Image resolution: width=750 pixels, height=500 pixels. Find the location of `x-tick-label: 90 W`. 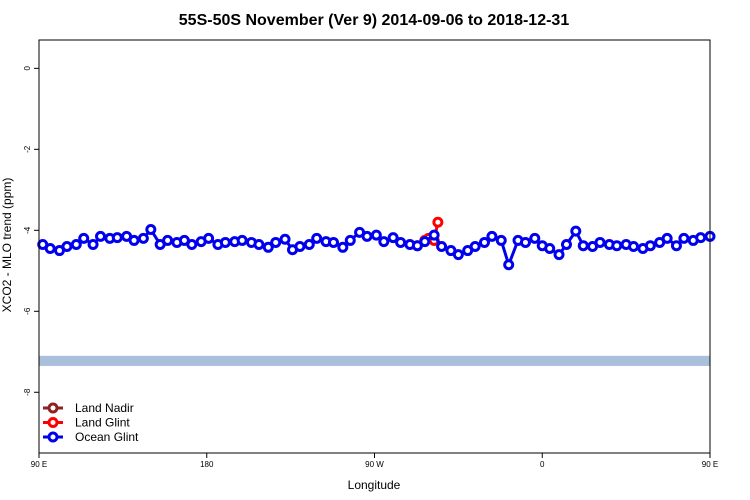

x-tick-label: 90 W is located at coordinates (374, 464).